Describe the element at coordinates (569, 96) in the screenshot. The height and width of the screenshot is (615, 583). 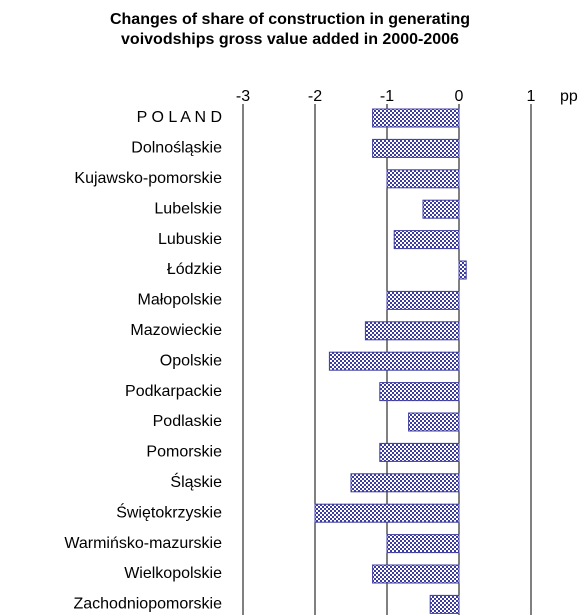
I see `axis-label: pp` at that location.